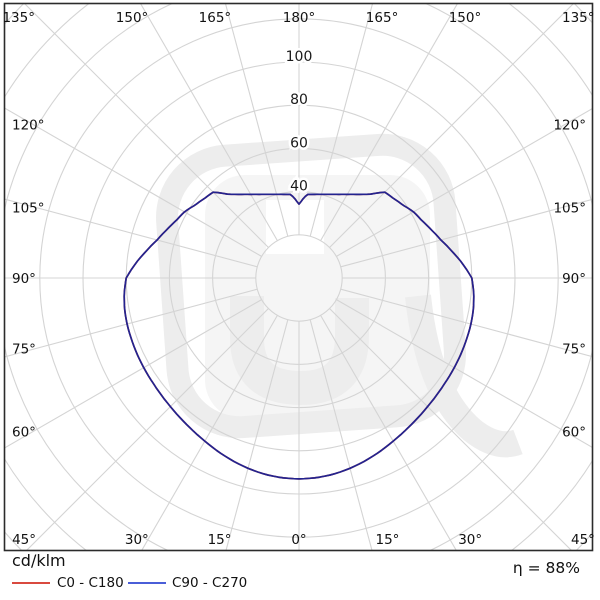 Image resolution: width=600 pixels, height=600 pixels. What do you see at coordinates (295, 227) in the screenshot?
I see `watermark-square` at bounding box center [295, 227].